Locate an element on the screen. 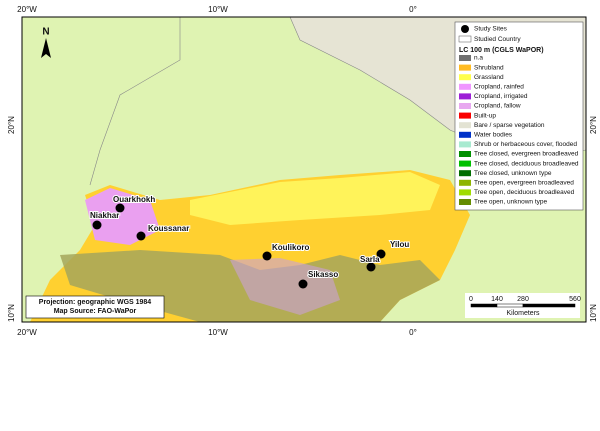  legend-label: Tree closed, deciduous broadleaved is located at coordinates (526, 163).